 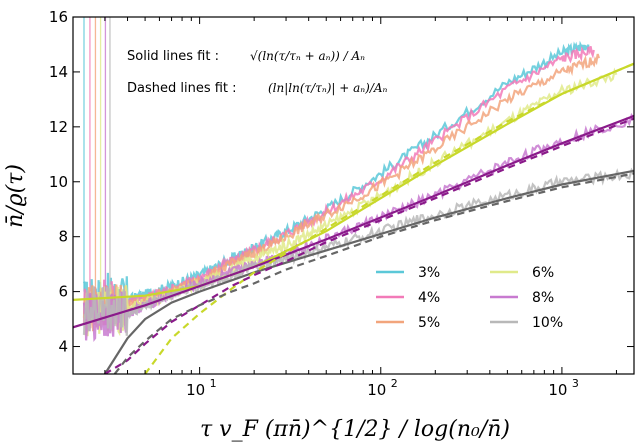 I want to click on annotation-solid: Solid lines fit : √(ln(τ/τₙ + aₙ)) / Aₙ, so click(x=246, y=56).